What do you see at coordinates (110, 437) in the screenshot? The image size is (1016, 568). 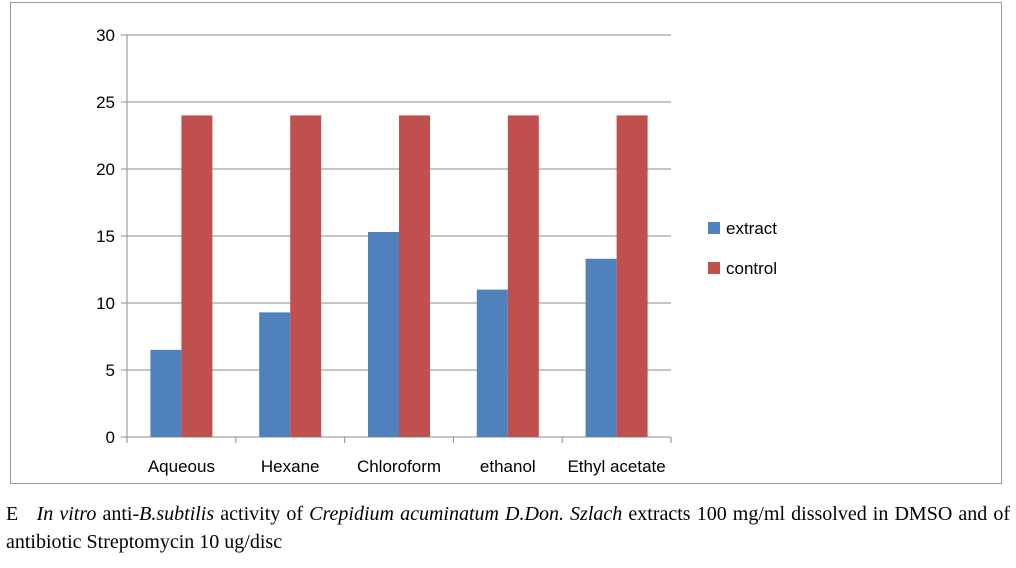 I see `y-tick-label-0: 0` at bounding box center [110, 437].